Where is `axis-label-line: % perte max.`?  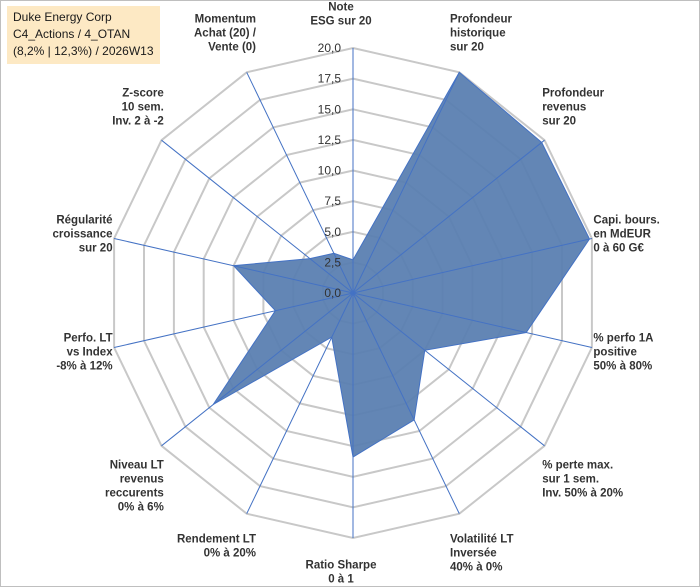
axis-label-line: % perte max. is located at coordinates (577, 466).